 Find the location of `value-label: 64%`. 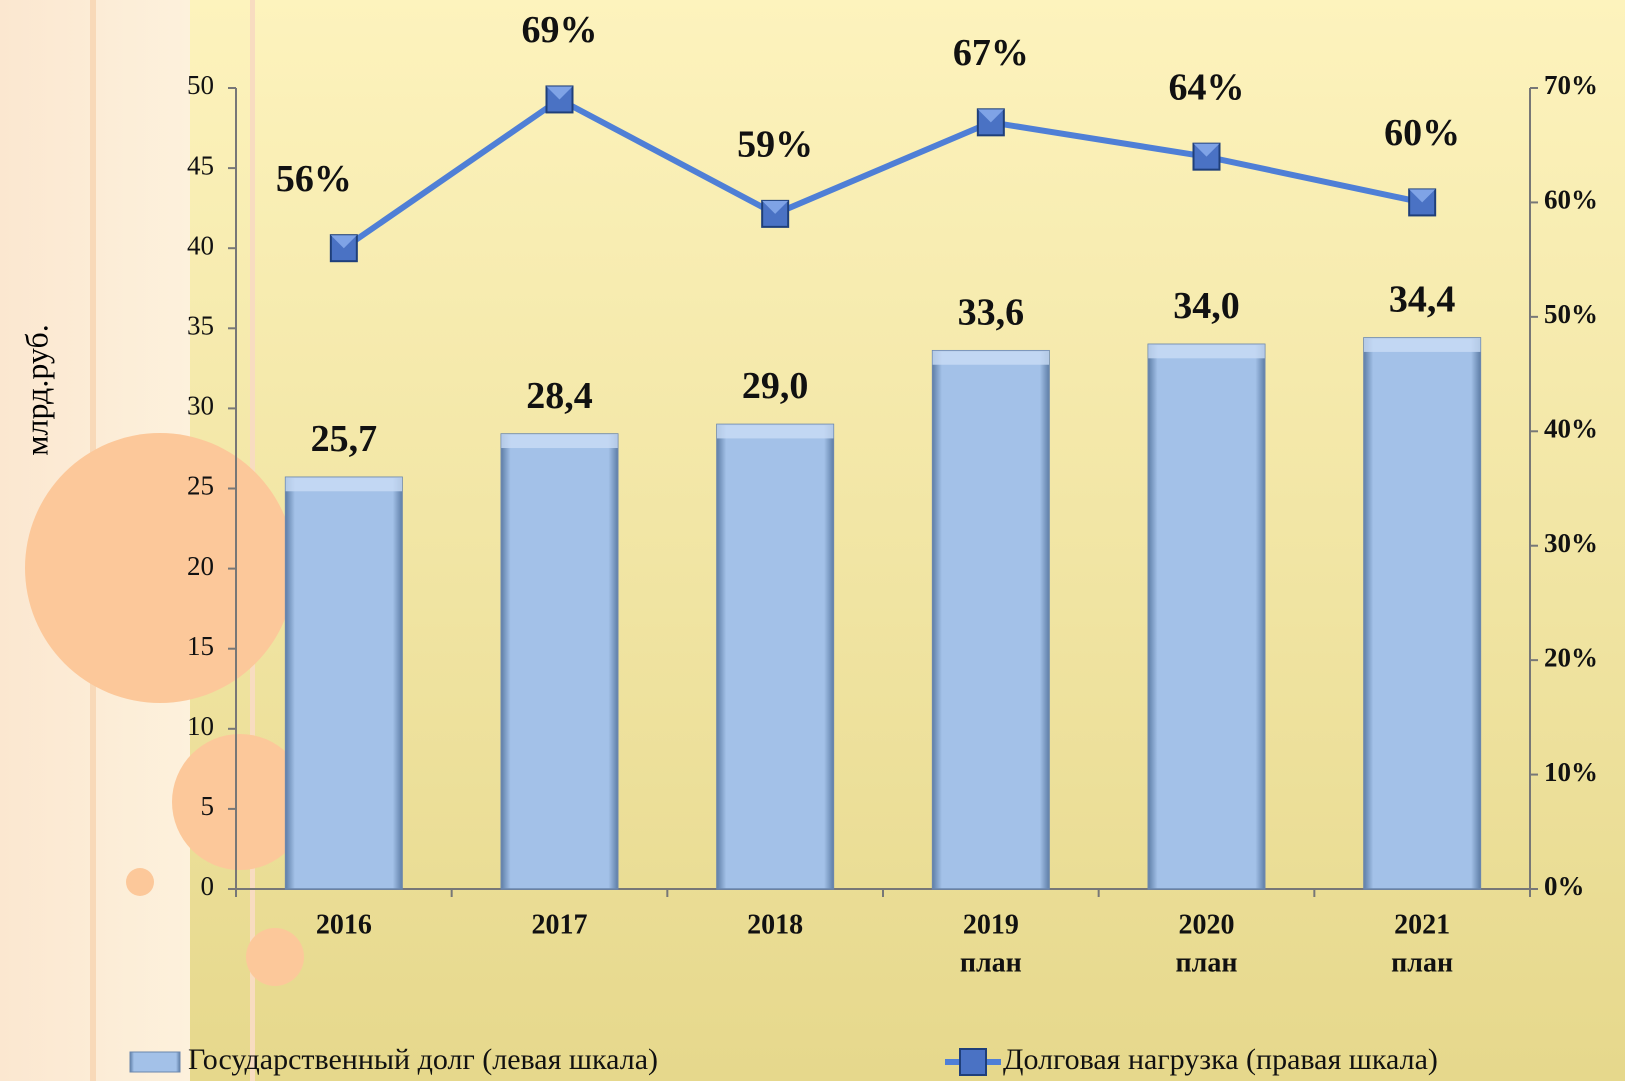

value-label: 64% is located at coordinates (1207, 87).